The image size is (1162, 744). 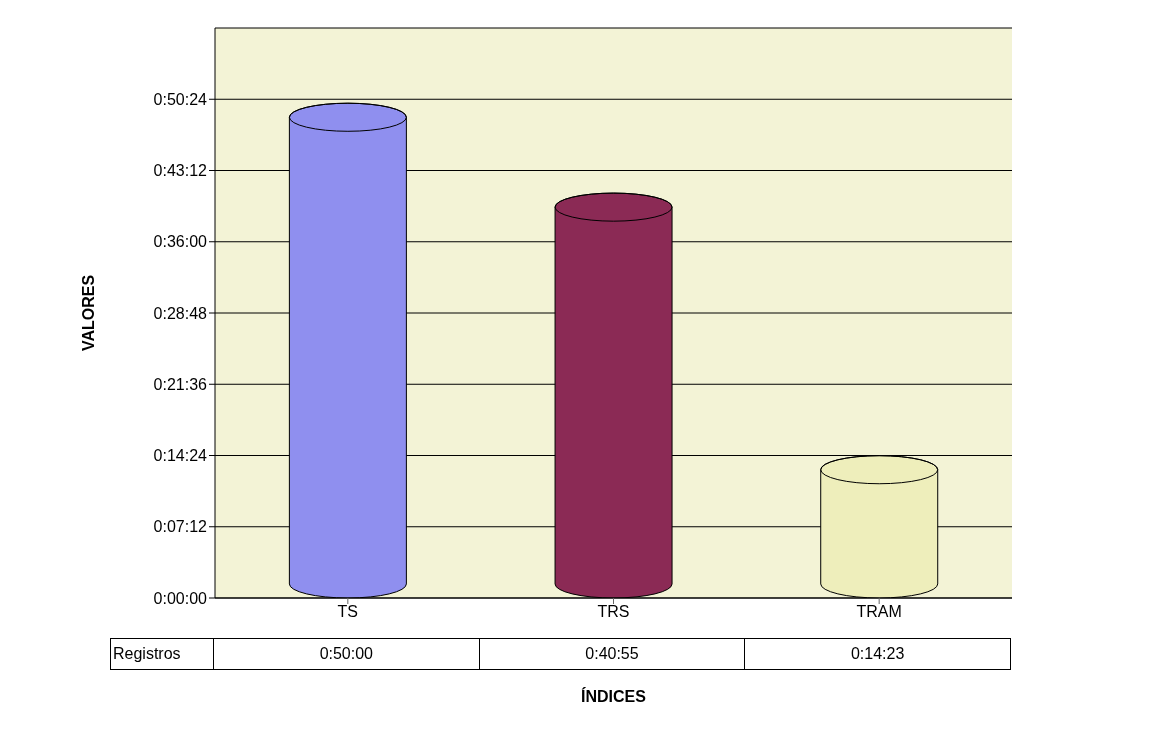 I want to click on y-tick-label: 0:36:00, so click(x=180, y=242).